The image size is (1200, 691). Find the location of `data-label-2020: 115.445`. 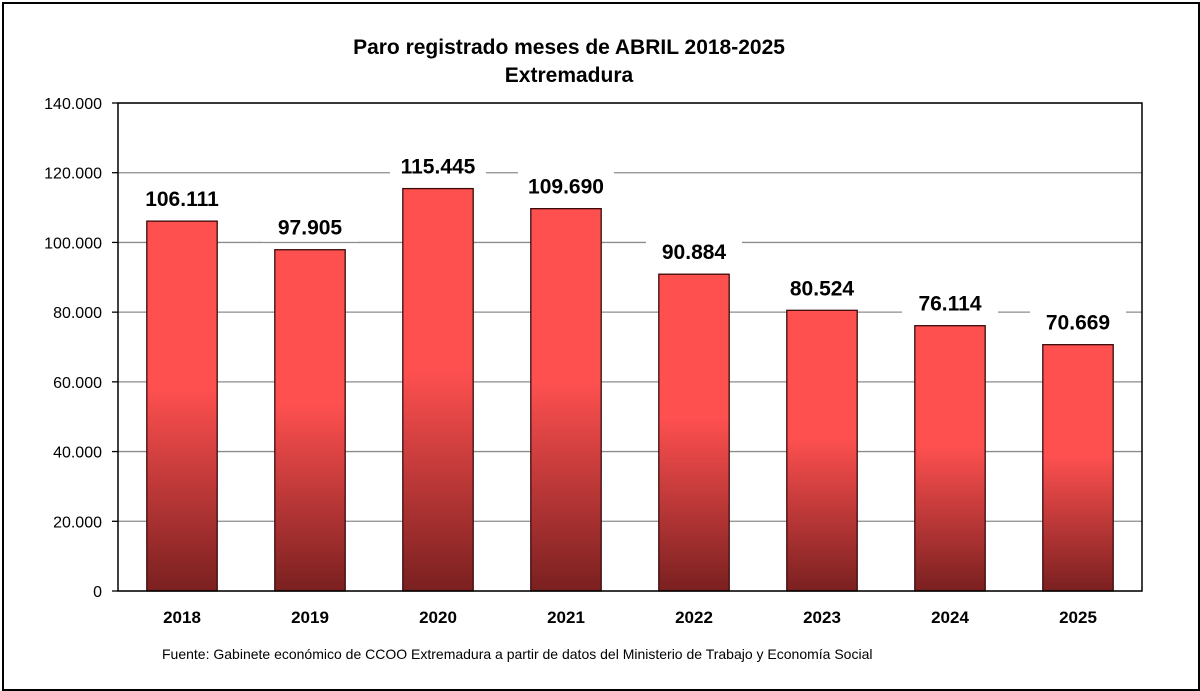

data-label-2020: 115.445 is located at coordinates (438, 167).